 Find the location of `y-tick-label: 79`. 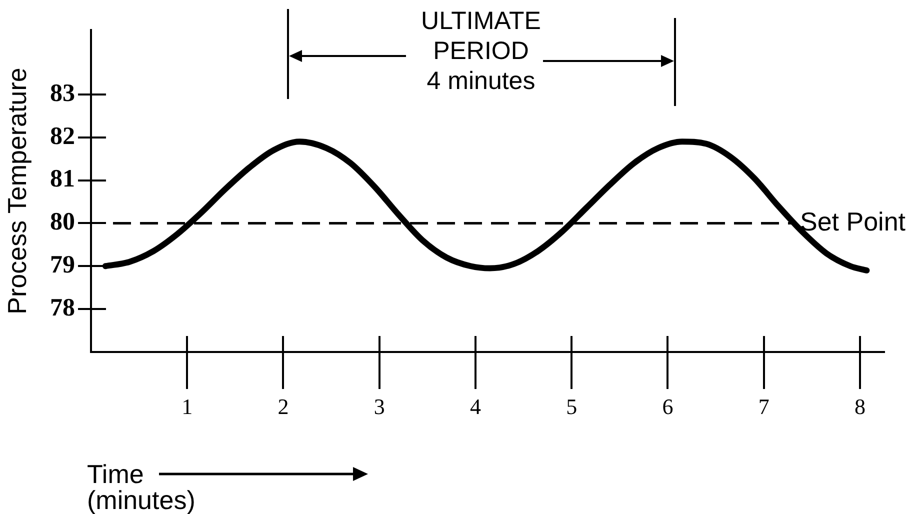

y-tick-label: 79 is located at coordinates (62, 265).